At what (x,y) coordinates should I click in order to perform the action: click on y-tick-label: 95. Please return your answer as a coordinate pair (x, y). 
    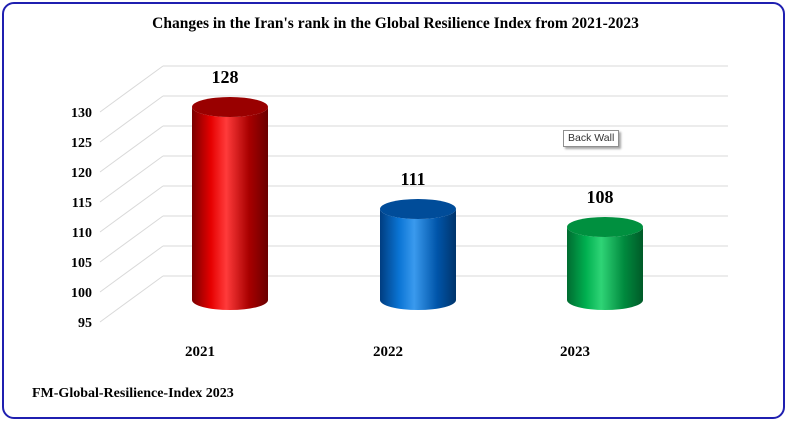
    Looking at the image, I should click on (85, 323).